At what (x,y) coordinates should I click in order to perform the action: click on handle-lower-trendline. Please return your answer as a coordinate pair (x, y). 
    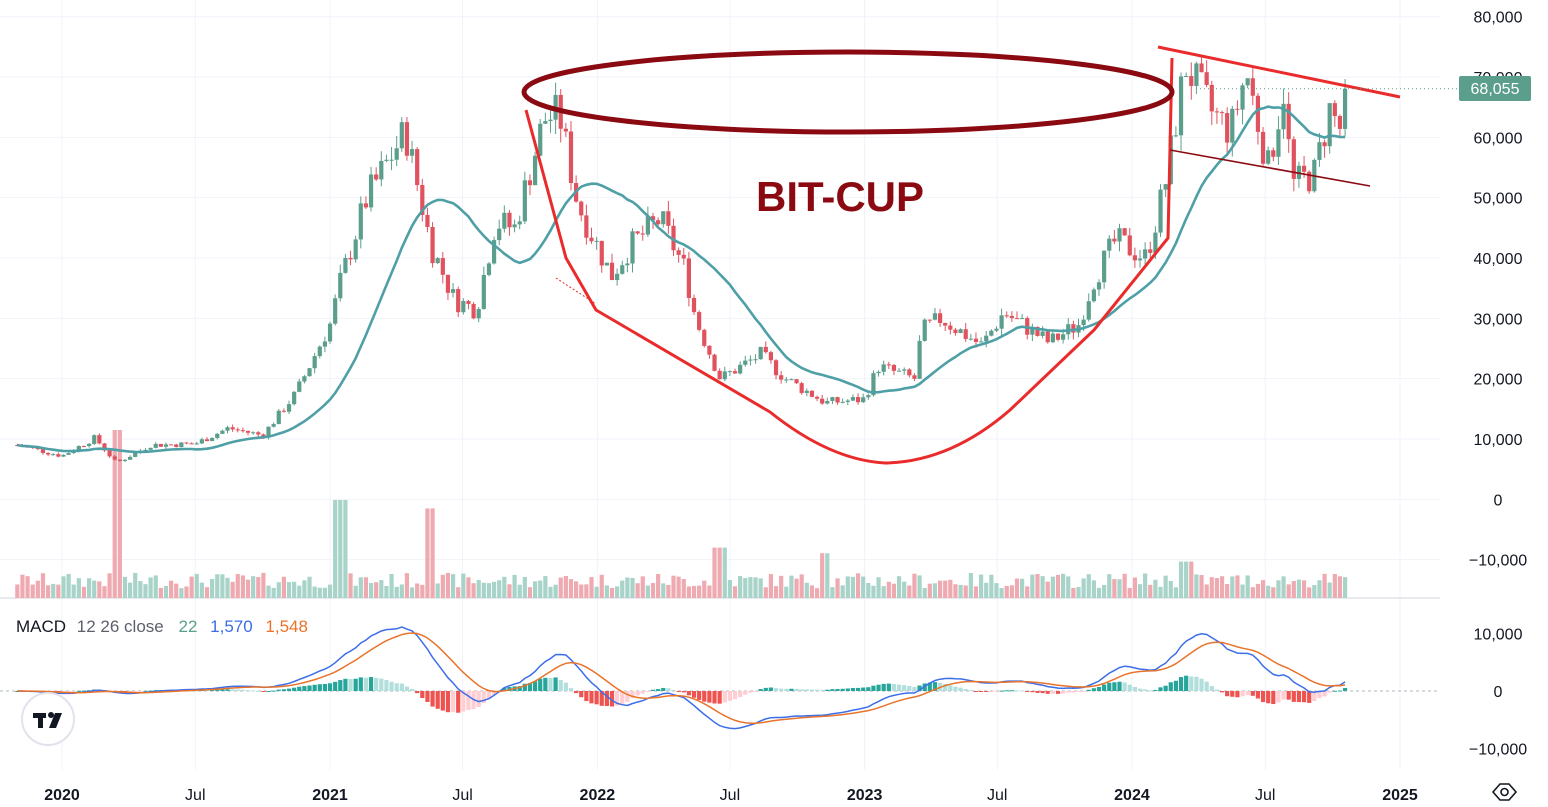
    Looking at the image, I should click on (1270, 168).